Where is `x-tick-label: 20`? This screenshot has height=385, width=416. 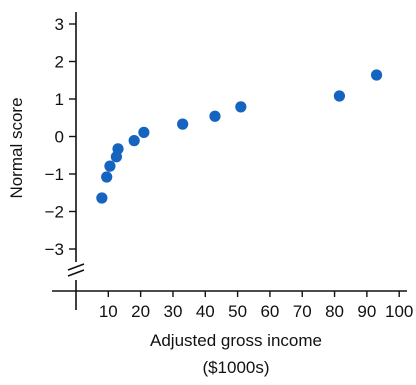
x-tick-label: 20 is located at coordinates (140, 311).